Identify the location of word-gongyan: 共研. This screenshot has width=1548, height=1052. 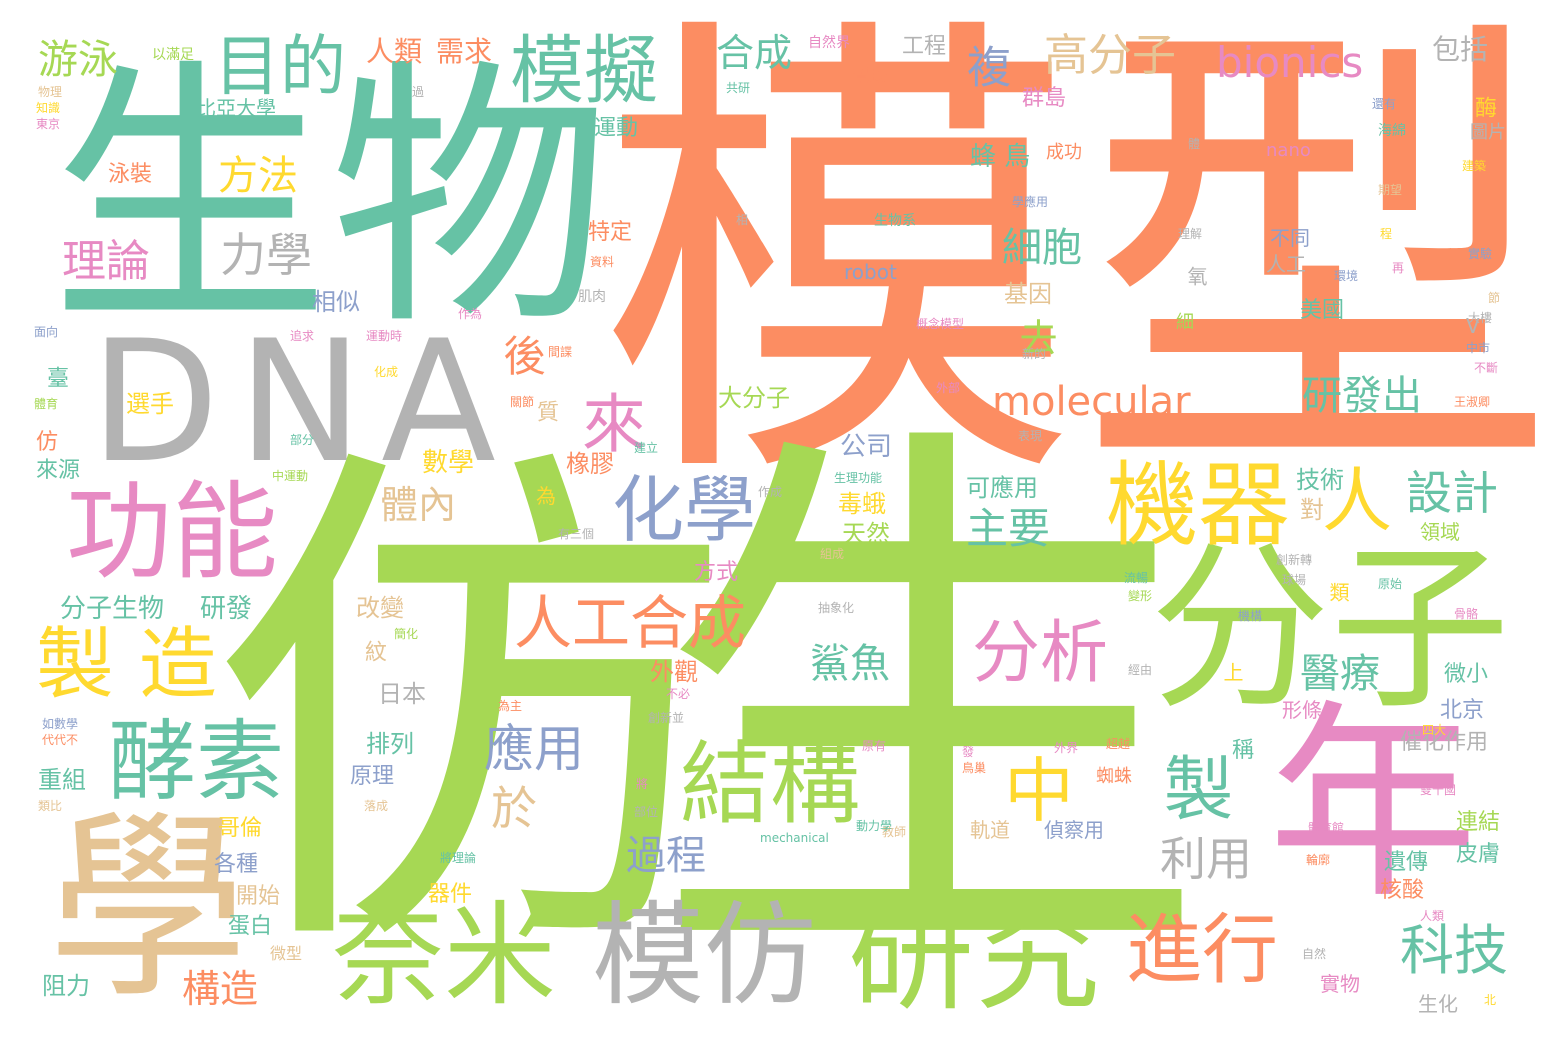
(738, 88).